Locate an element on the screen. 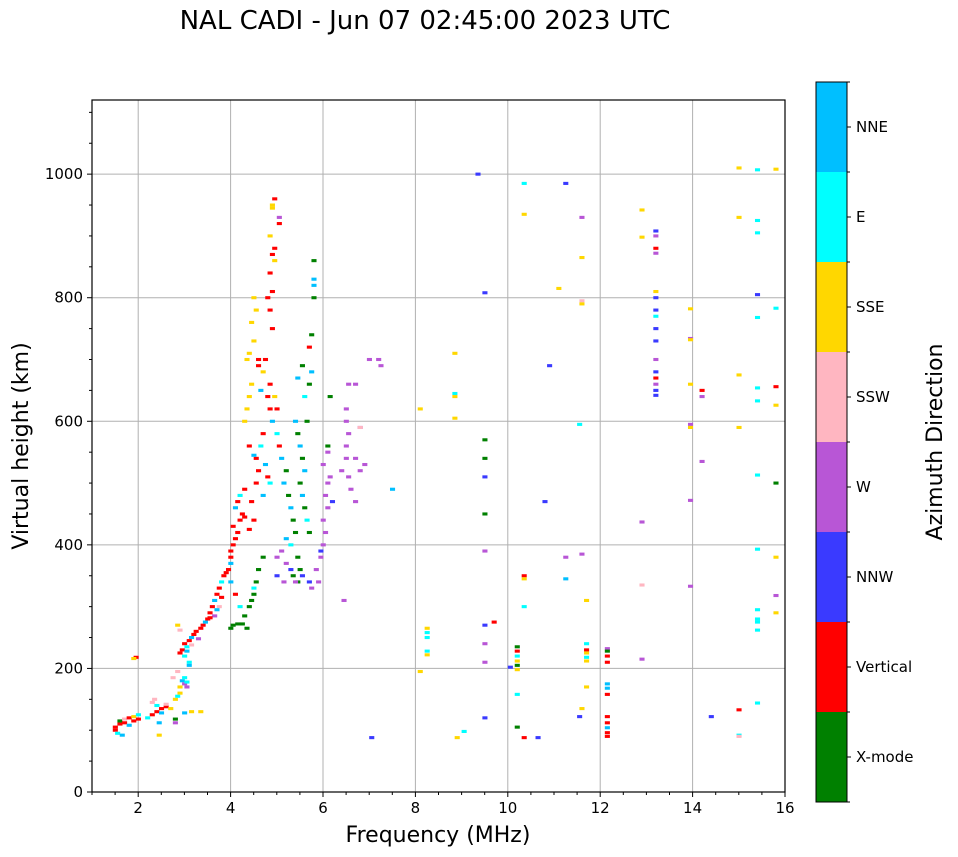  colorbar-tick-label: SSE is located at coordinates (870, 307).